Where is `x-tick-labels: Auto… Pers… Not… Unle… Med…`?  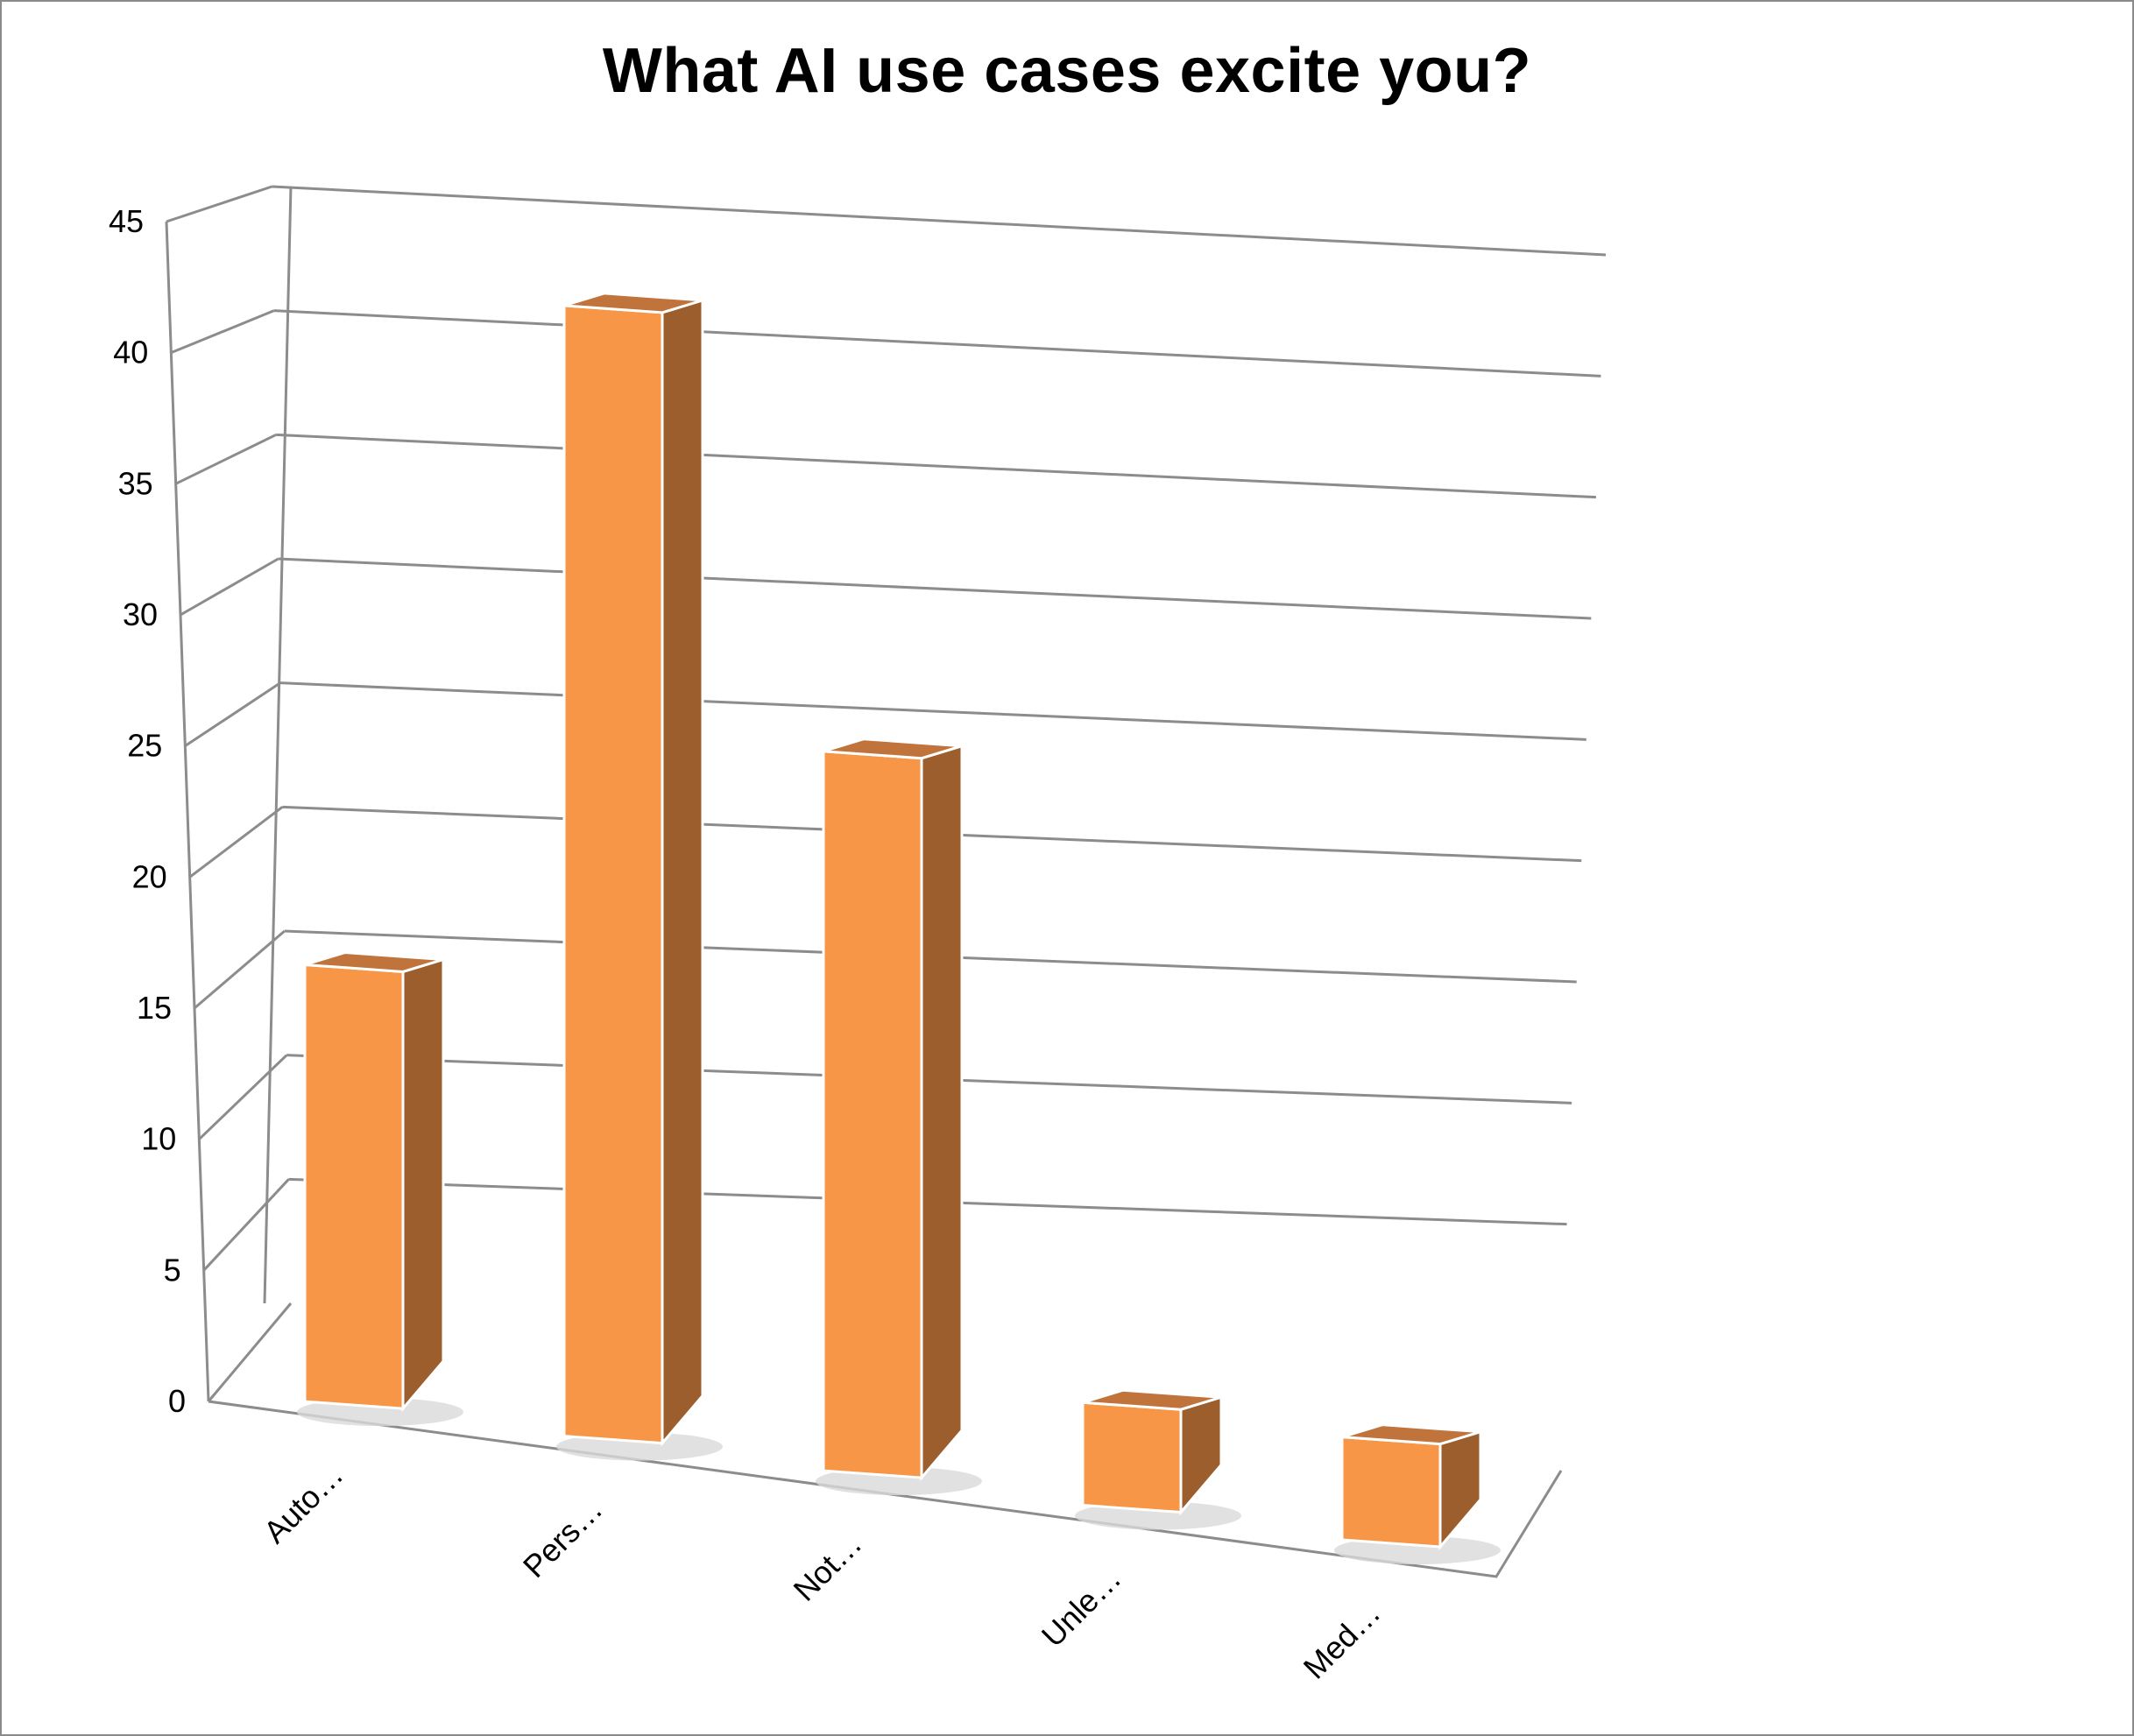 x-tick-labels: Auto… Pers… Not… Unle… Med… is located at coordinates (822, 1571).